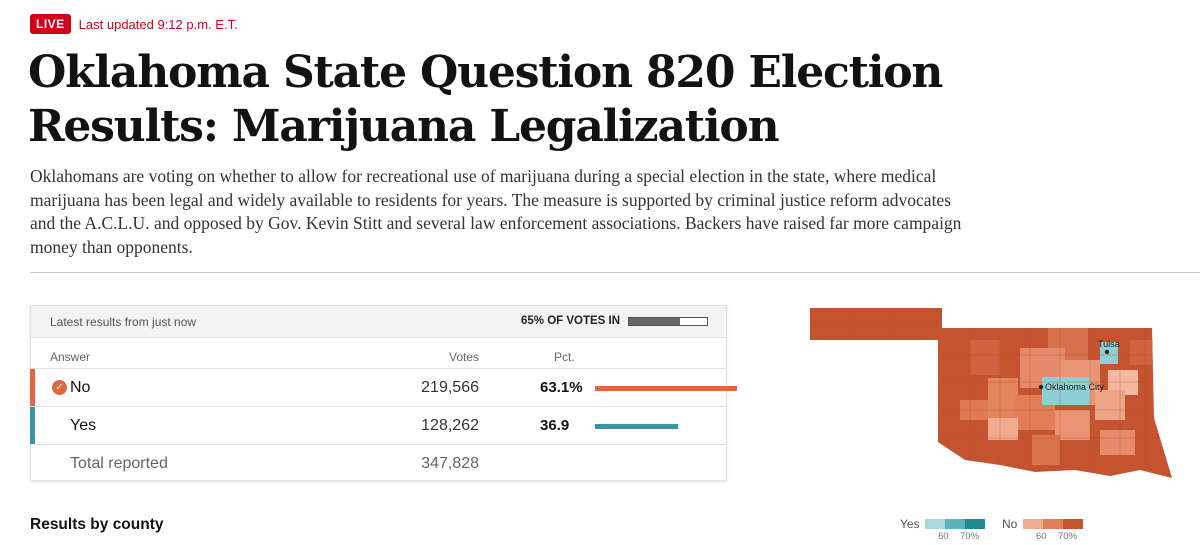 Image resolution: width=1200 pixels, height=545 pixels. What do you see at coordinates (70, 357) in the screenshot?
I see `column-answer: Answer` at bounding box center [70, 357].